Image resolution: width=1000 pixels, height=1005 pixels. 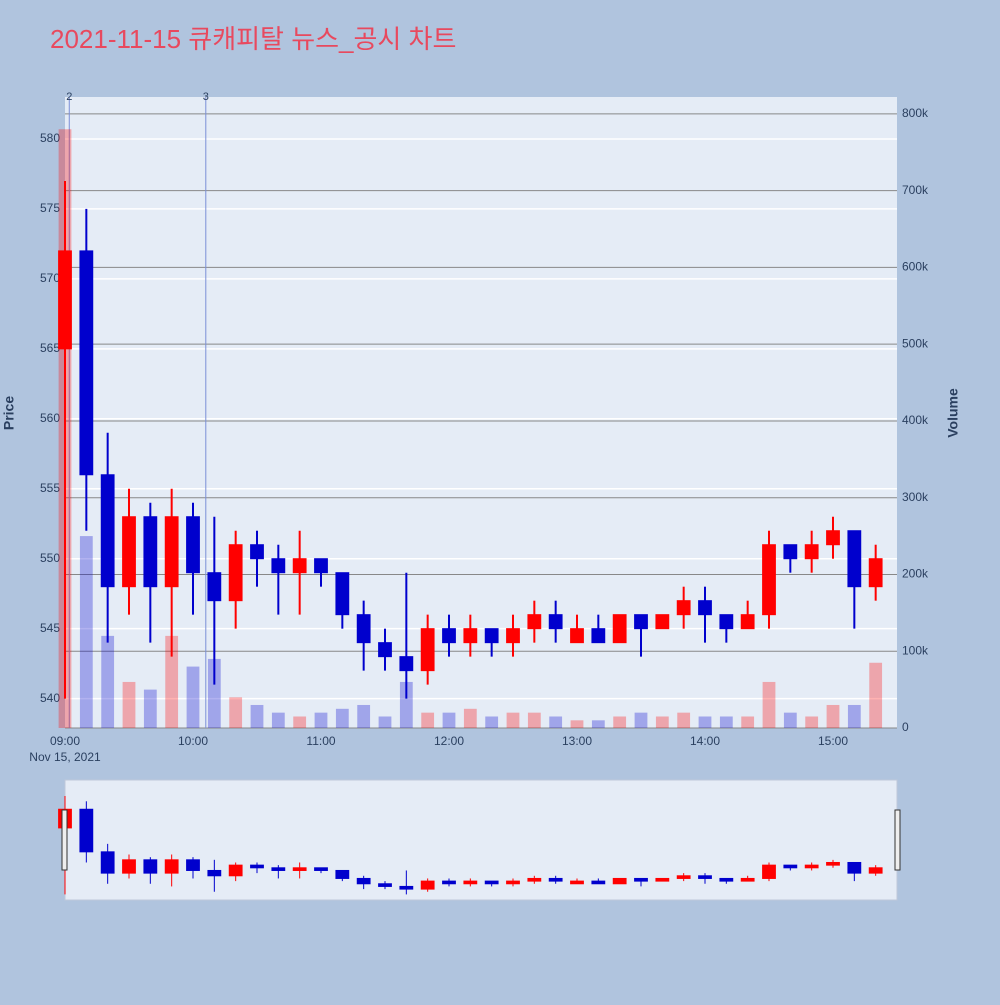 What do you see at coordinates (915, 497) in the screenshot?
I see `y2-tick-label: 300k` at bounding box center [915, 497].